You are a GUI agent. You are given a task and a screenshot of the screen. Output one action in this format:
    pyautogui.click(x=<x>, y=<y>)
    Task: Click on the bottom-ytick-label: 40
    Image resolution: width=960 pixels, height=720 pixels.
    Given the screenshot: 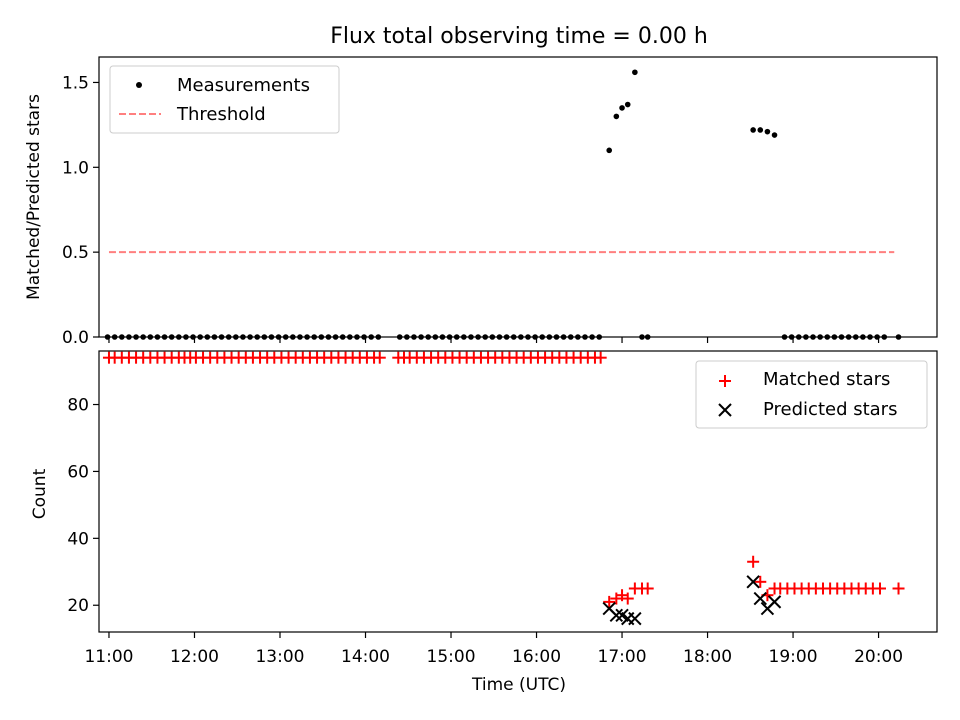 What is the action you would take?
    pyautogui.click(x=78, y=539)
    